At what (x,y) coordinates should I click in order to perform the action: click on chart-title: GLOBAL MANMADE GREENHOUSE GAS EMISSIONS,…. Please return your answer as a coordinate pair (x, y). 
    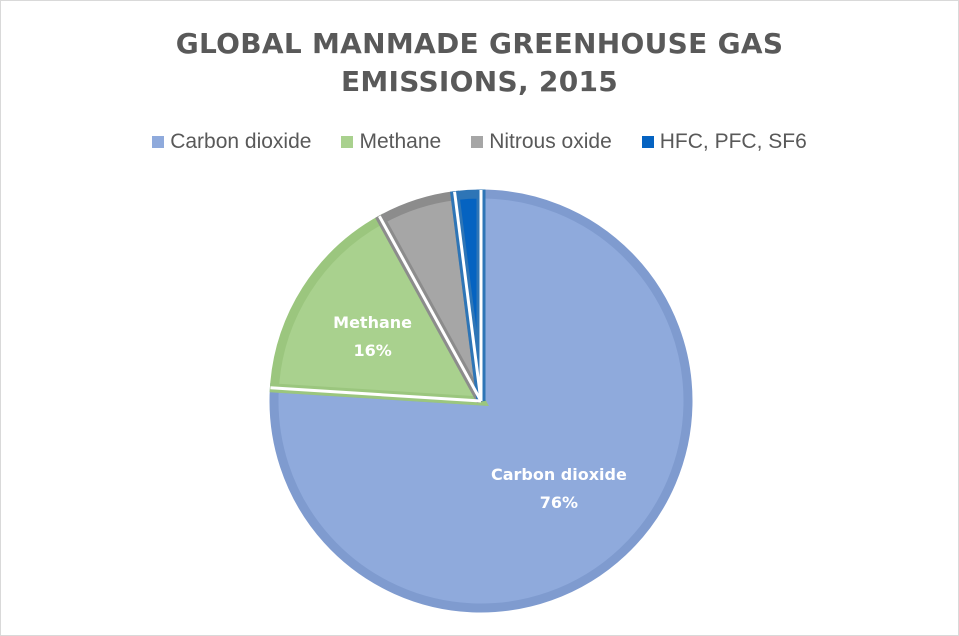
    Looking at the image, I should click on (479, 63).